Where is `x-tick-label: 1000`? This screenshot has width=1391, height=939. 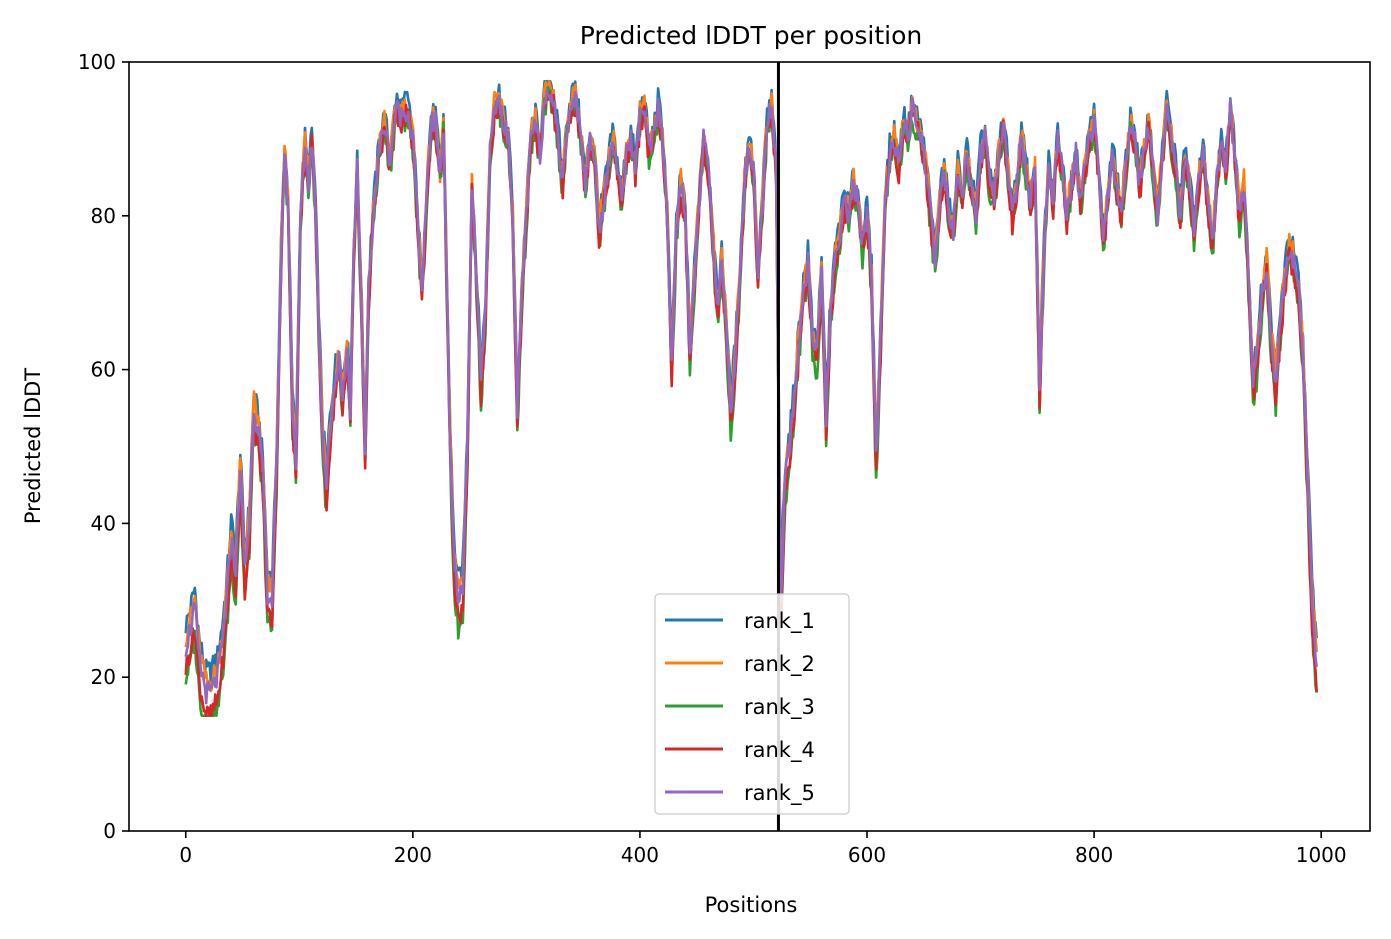
x-tick-label: 1000 is located at coordinates (1321, 855).